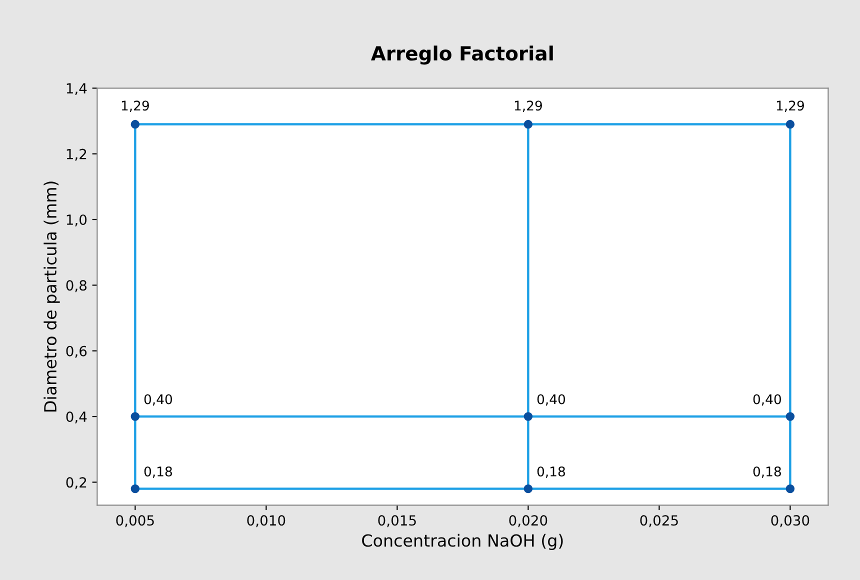  What do you see at coordinates (76, 220) in the screenshot?
I see `y-tick-label: 1,0` at bounding box center [76, 220].